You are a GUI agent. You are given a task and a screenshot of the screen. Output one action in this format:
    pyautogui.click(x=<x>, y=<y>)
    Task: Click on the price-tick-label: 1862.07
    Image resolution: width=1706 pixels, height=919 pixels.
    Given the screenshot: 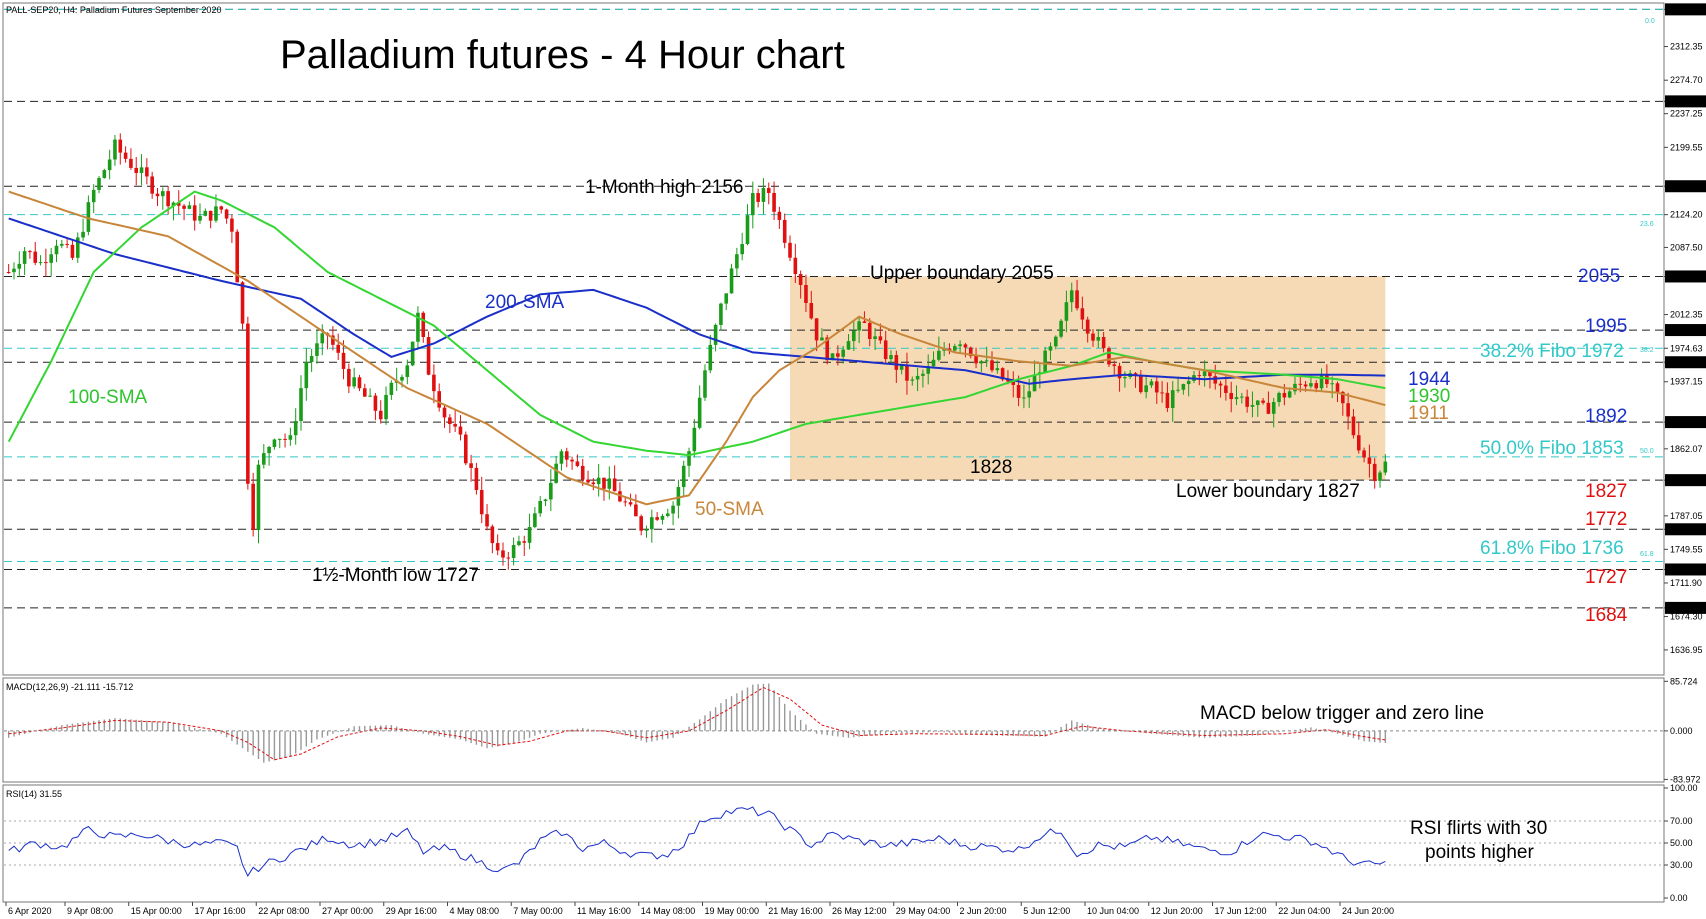 What is the action you would take?
    pyautogui.click(x=1686, y=449)
    